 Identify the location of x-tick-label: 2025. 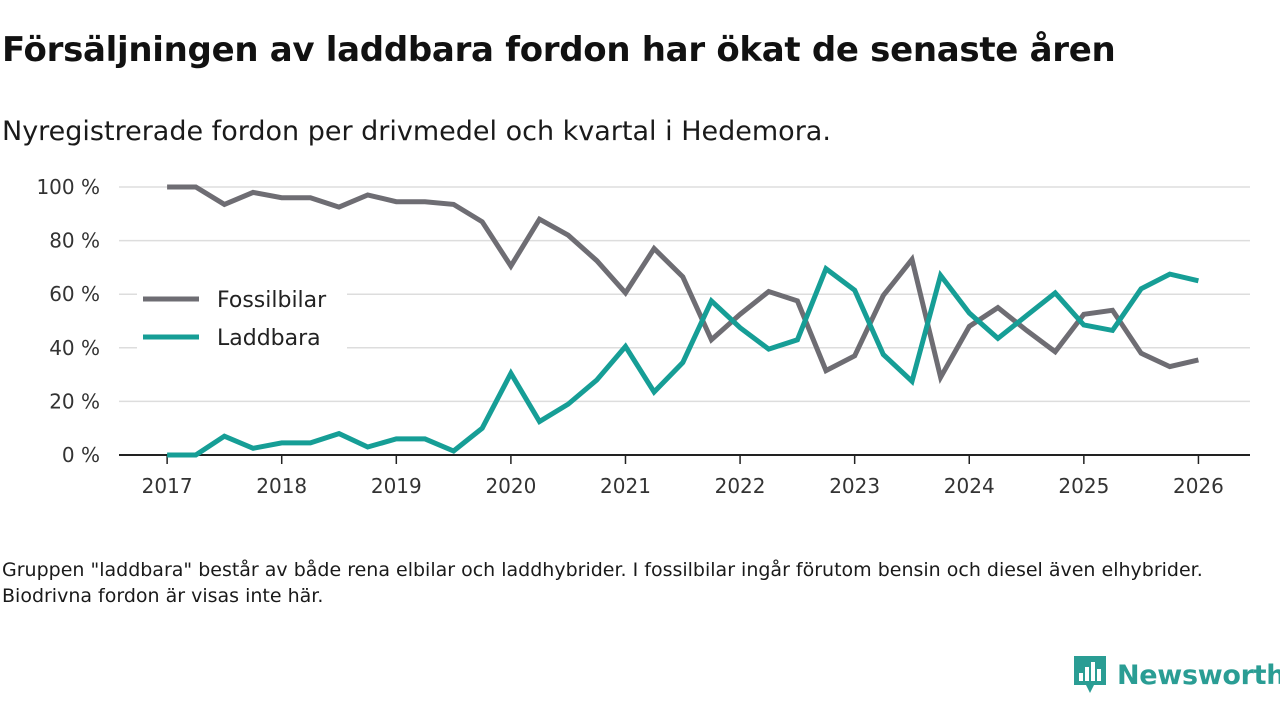
(1083, 486).